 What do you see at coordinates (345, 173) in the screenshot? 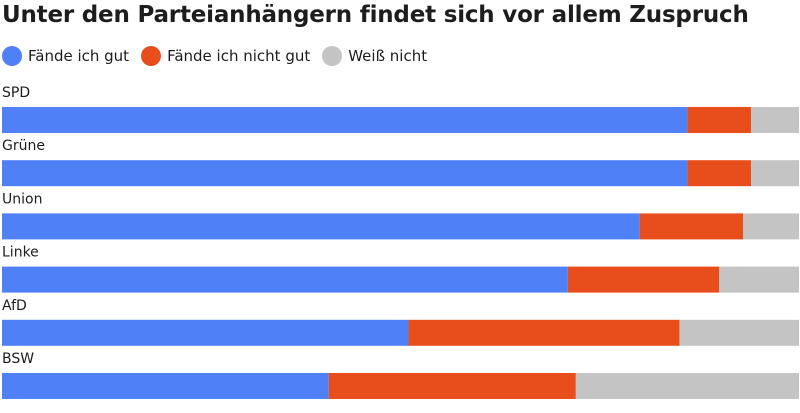
I see `bar-gruene-faende-ich-gut` at bounding box center [345, 173].